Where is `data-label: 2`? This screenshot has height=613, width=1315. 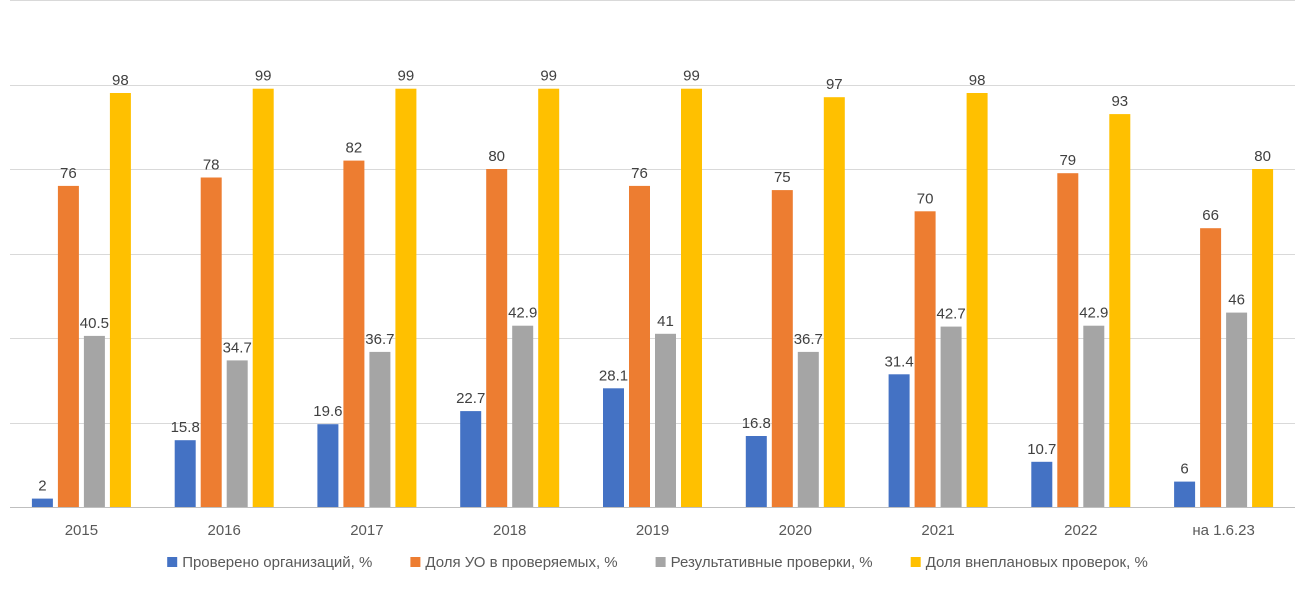
data-label: 2 is located at coordinates (42, 486).